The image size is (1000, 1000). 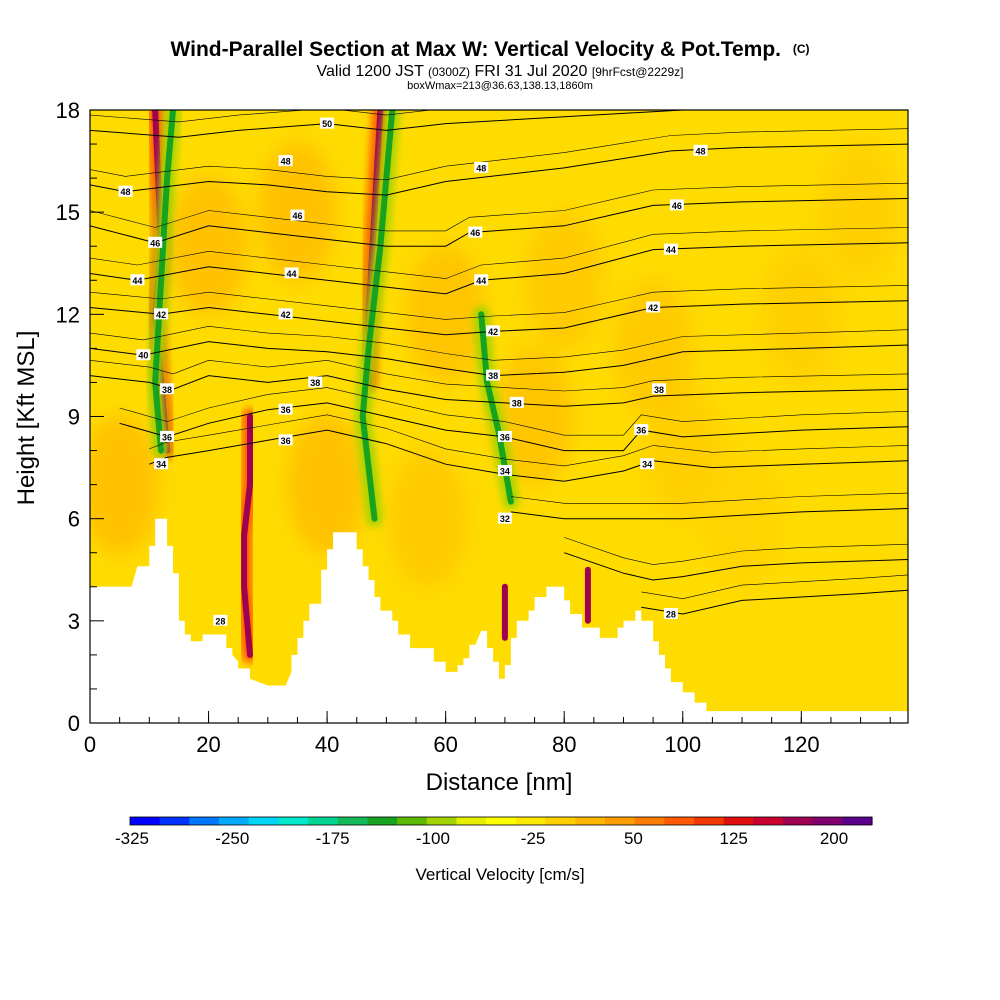 I want to click on contour-label-9: 36, so click(x=641, y=430).